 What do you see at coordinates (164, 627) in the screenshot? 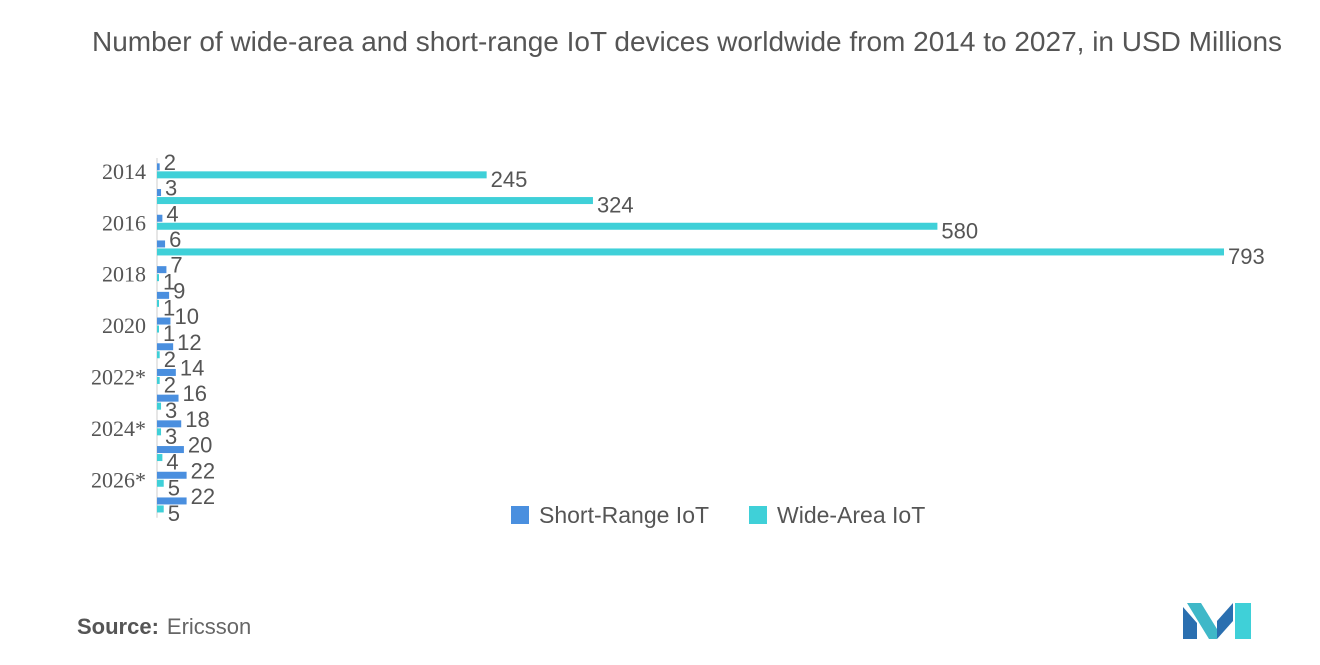
I see `source-note: Source: Ericsson` at bounding box center [164, 627].